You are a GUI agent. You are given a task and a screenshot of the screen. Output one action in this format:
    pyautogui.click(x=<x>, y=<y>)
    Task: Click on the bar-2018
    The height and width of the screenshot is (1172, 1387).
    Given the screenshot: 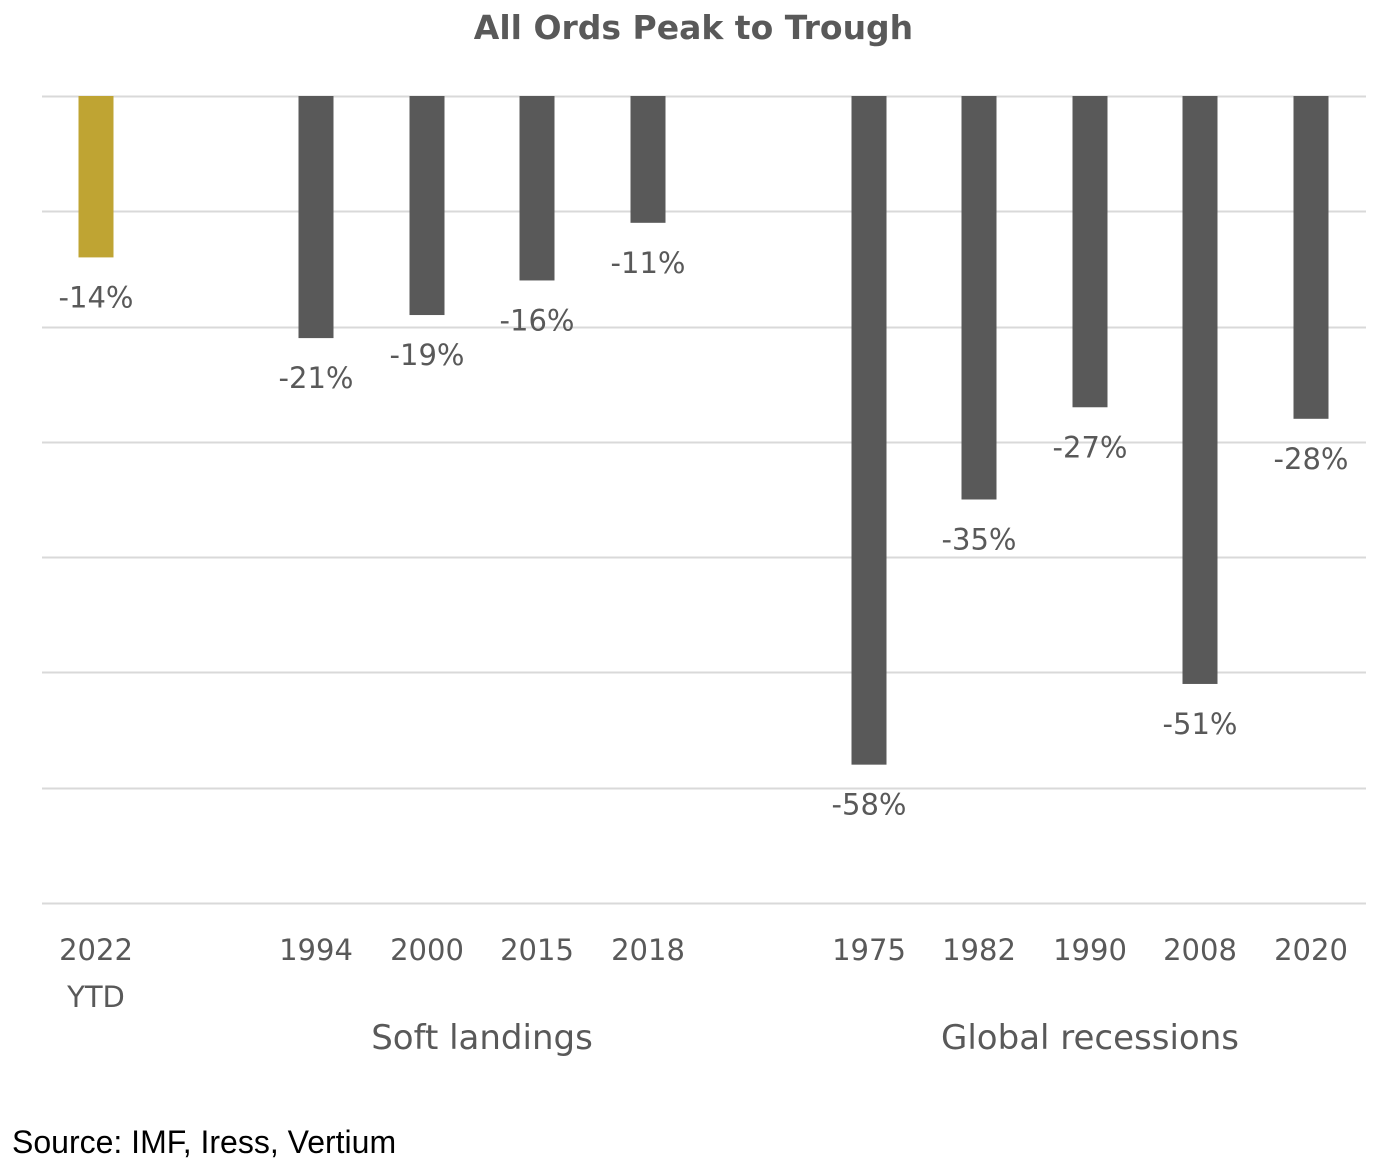 What is the action you would take?
    pyautogui.click(x=648, y=159)
    